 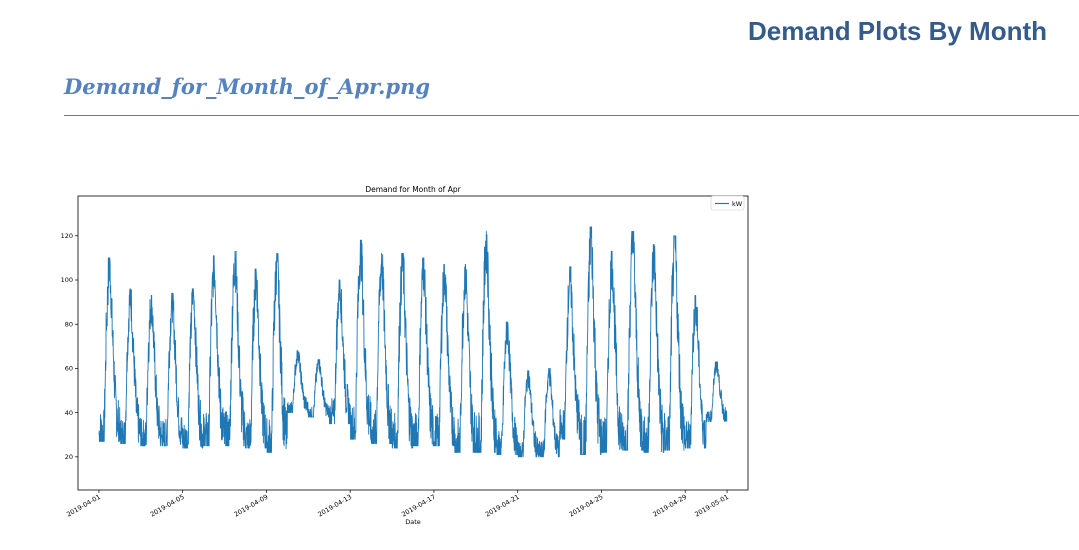 I want to click on x-tick-label: 2019-04-21, so click(x=502, y=506).